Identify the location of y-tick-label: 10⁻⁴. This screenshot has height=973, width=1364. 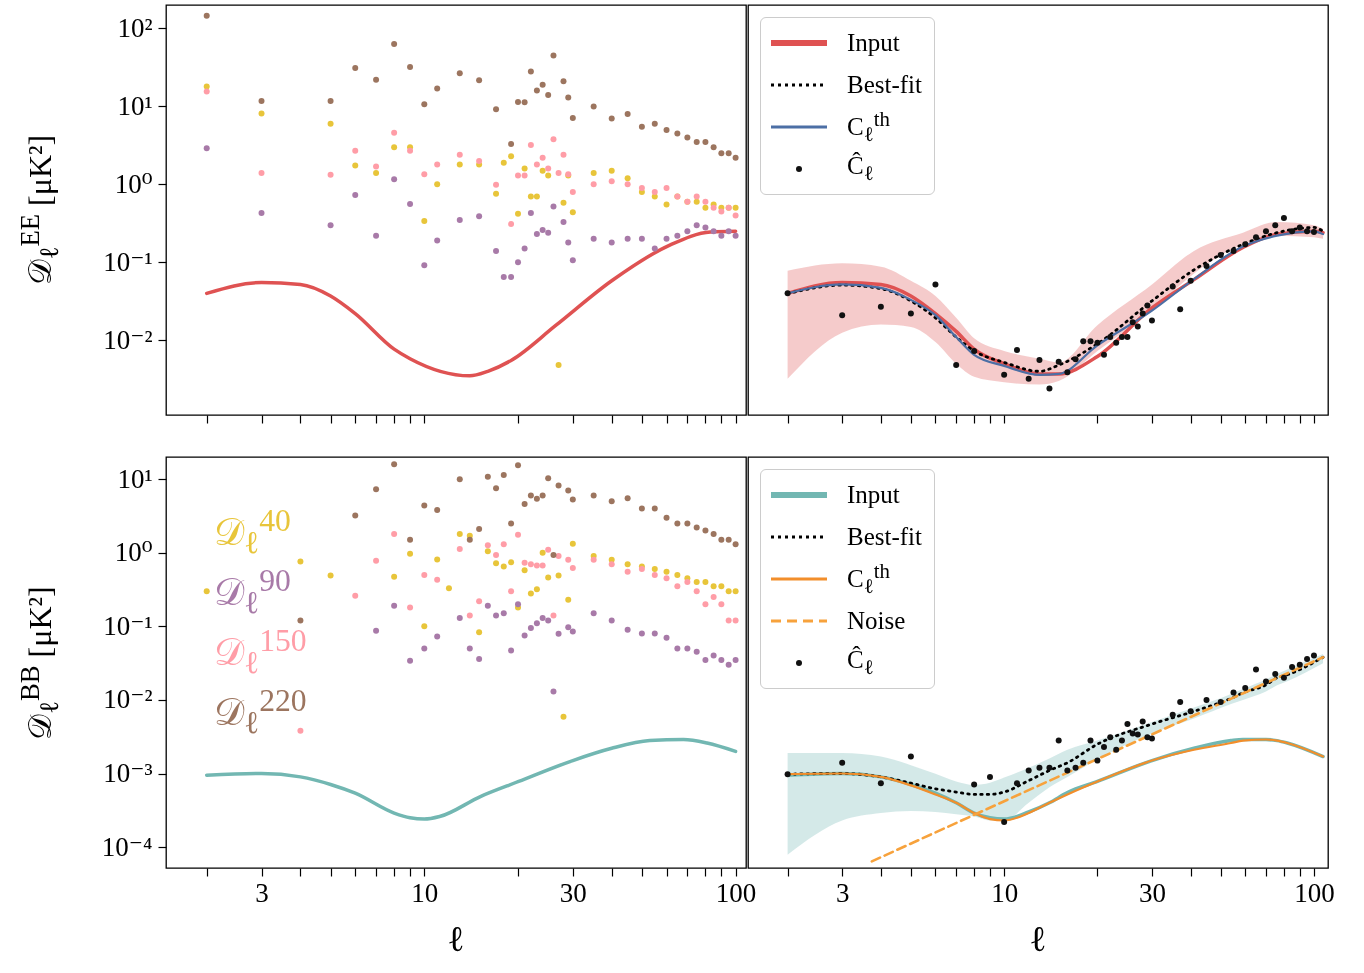
(127, 846).